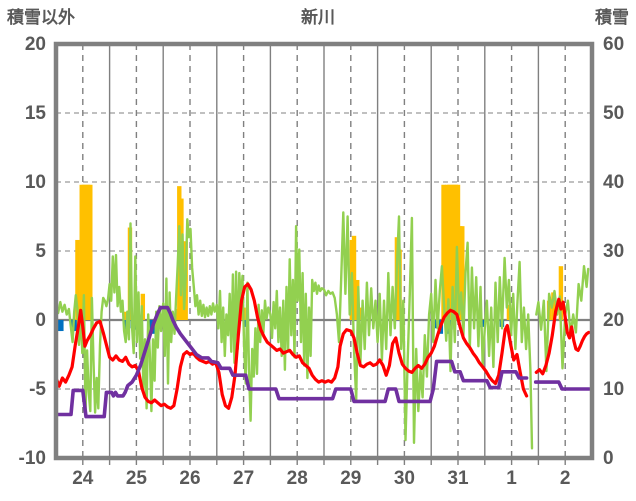 This screenshot has height=501, width=636. Describe the element at coordinates (318, 17) in the screenshot. I see `chart-title: 新川` at that location.